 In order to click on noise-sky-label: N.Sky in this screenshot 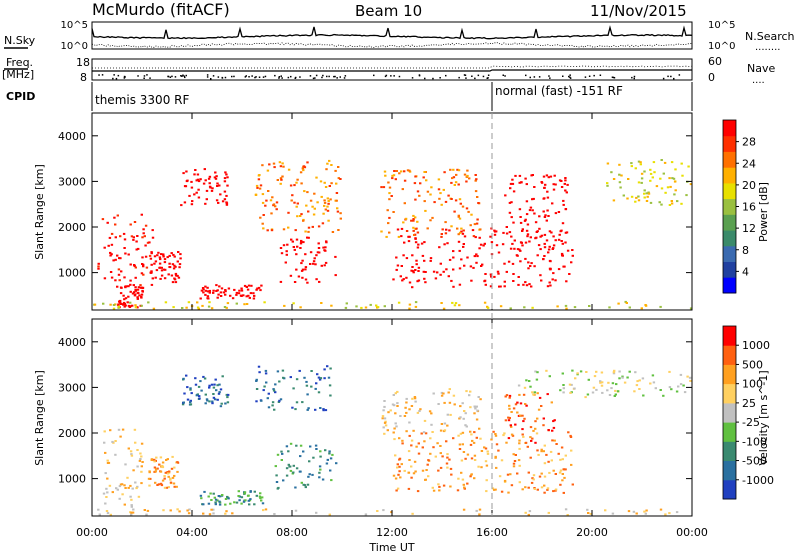, I will do `click(20, 40)`.